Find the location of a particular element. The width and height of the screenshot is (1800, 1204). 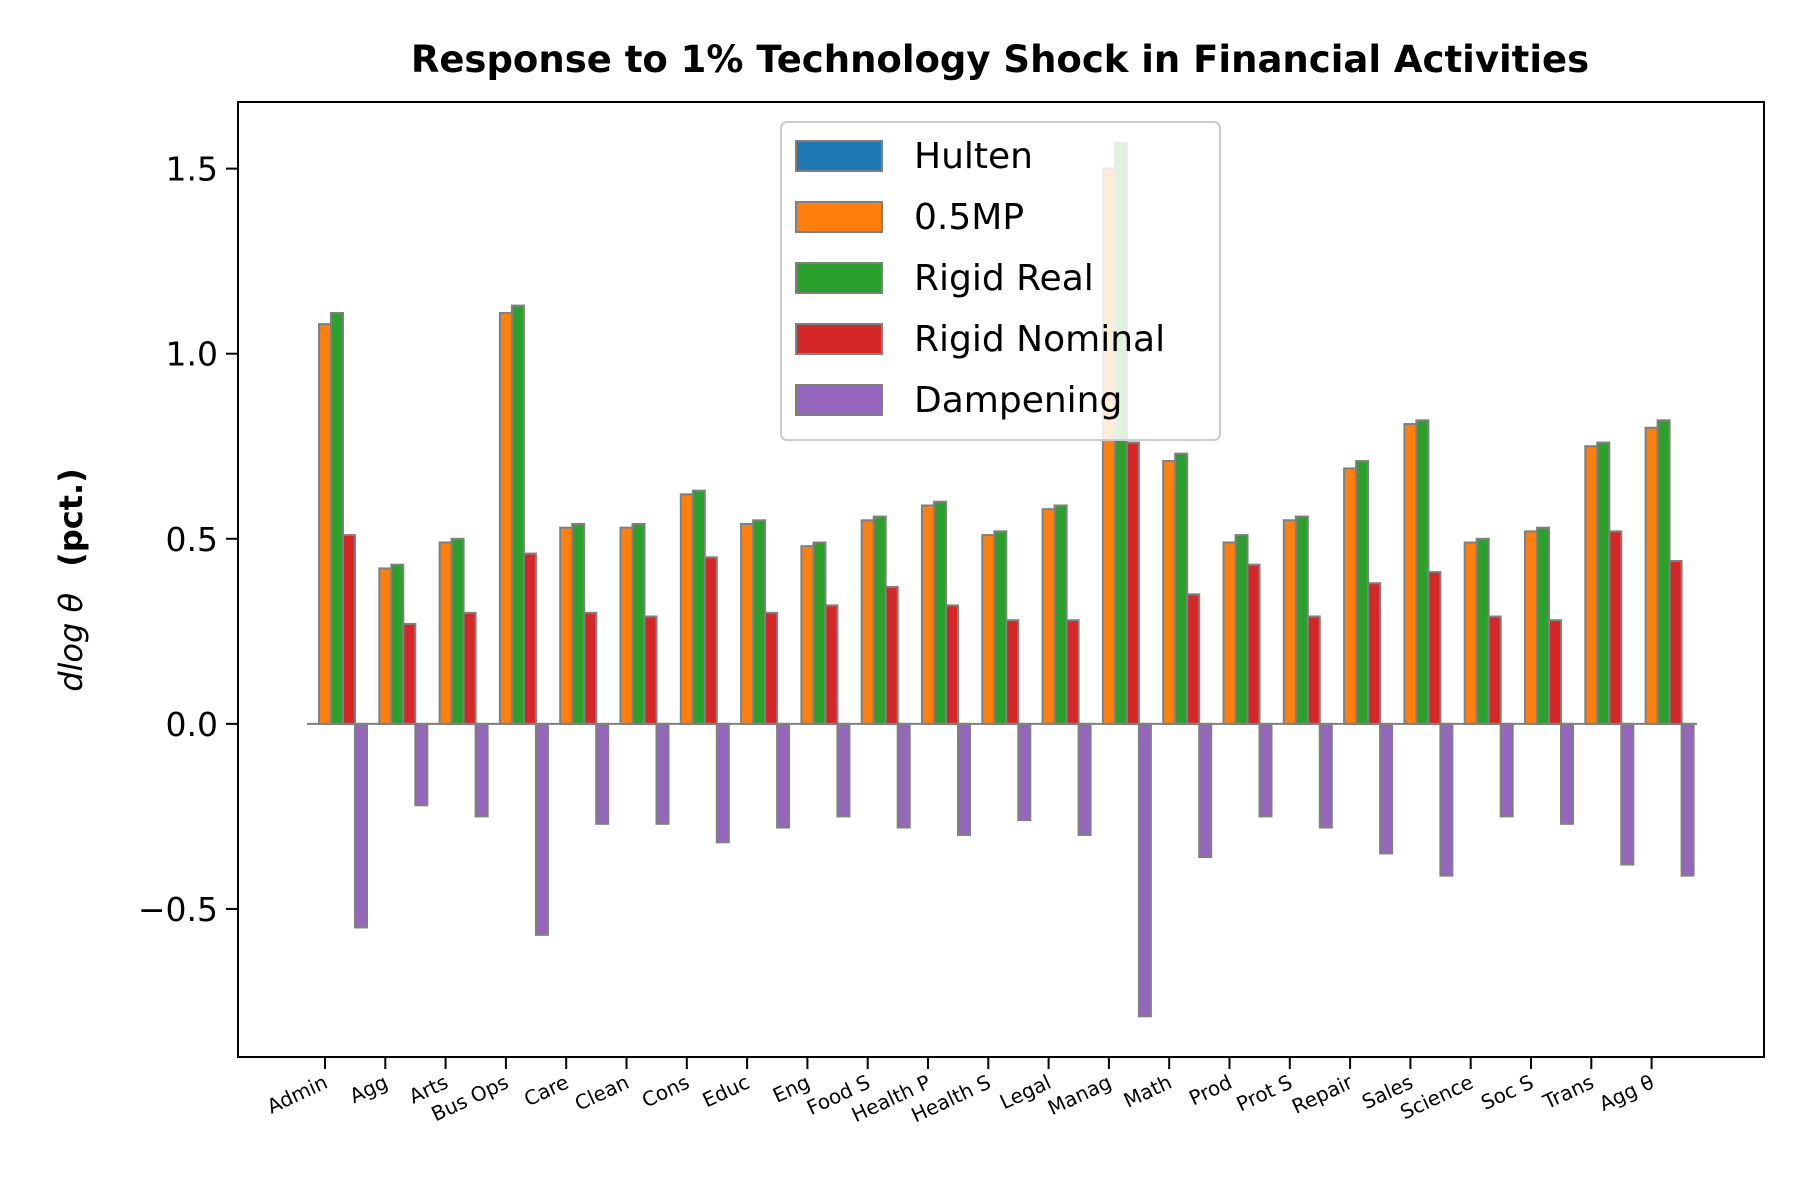

x-tick-label: Cons is located at coordinates (665, 1091).